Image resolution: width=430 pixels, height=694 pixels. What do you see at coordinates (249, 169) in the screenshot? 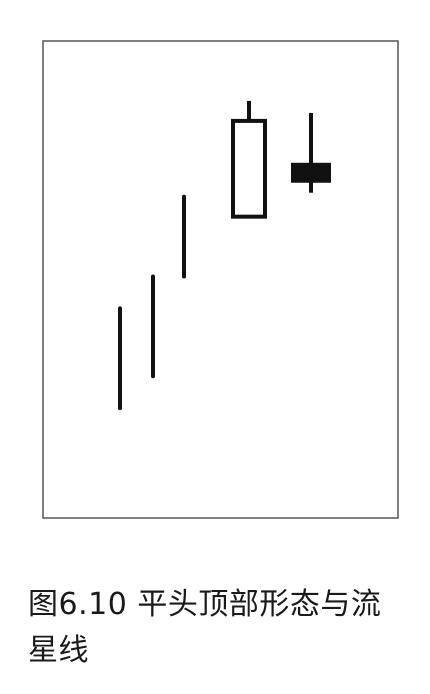
I see `candle-4-body` at bounding box center [249, 169].